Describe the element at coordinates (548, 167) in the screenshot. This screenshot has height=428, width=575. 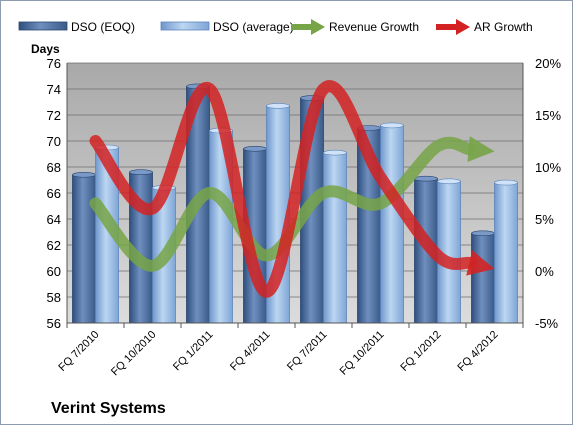
I see `y-right-tick-label: 10%` at that location.